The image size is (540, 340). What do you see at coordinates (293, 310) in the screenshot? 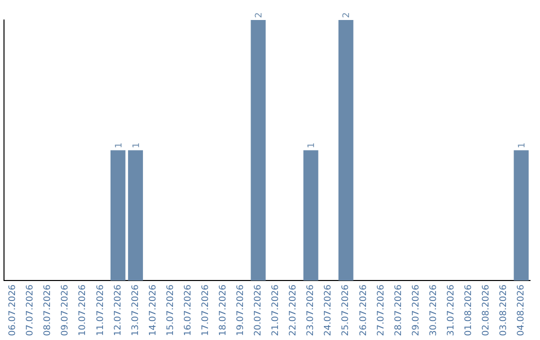
I see `x-tick-label: 22.07.2026` at bounding box center [293, 310].